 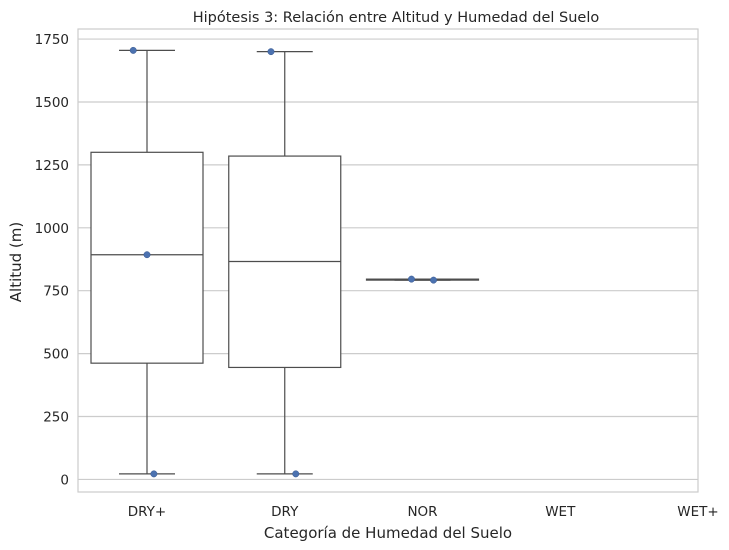 I want to click on y-tick-1500: 1500, so click(x=52, y=103).